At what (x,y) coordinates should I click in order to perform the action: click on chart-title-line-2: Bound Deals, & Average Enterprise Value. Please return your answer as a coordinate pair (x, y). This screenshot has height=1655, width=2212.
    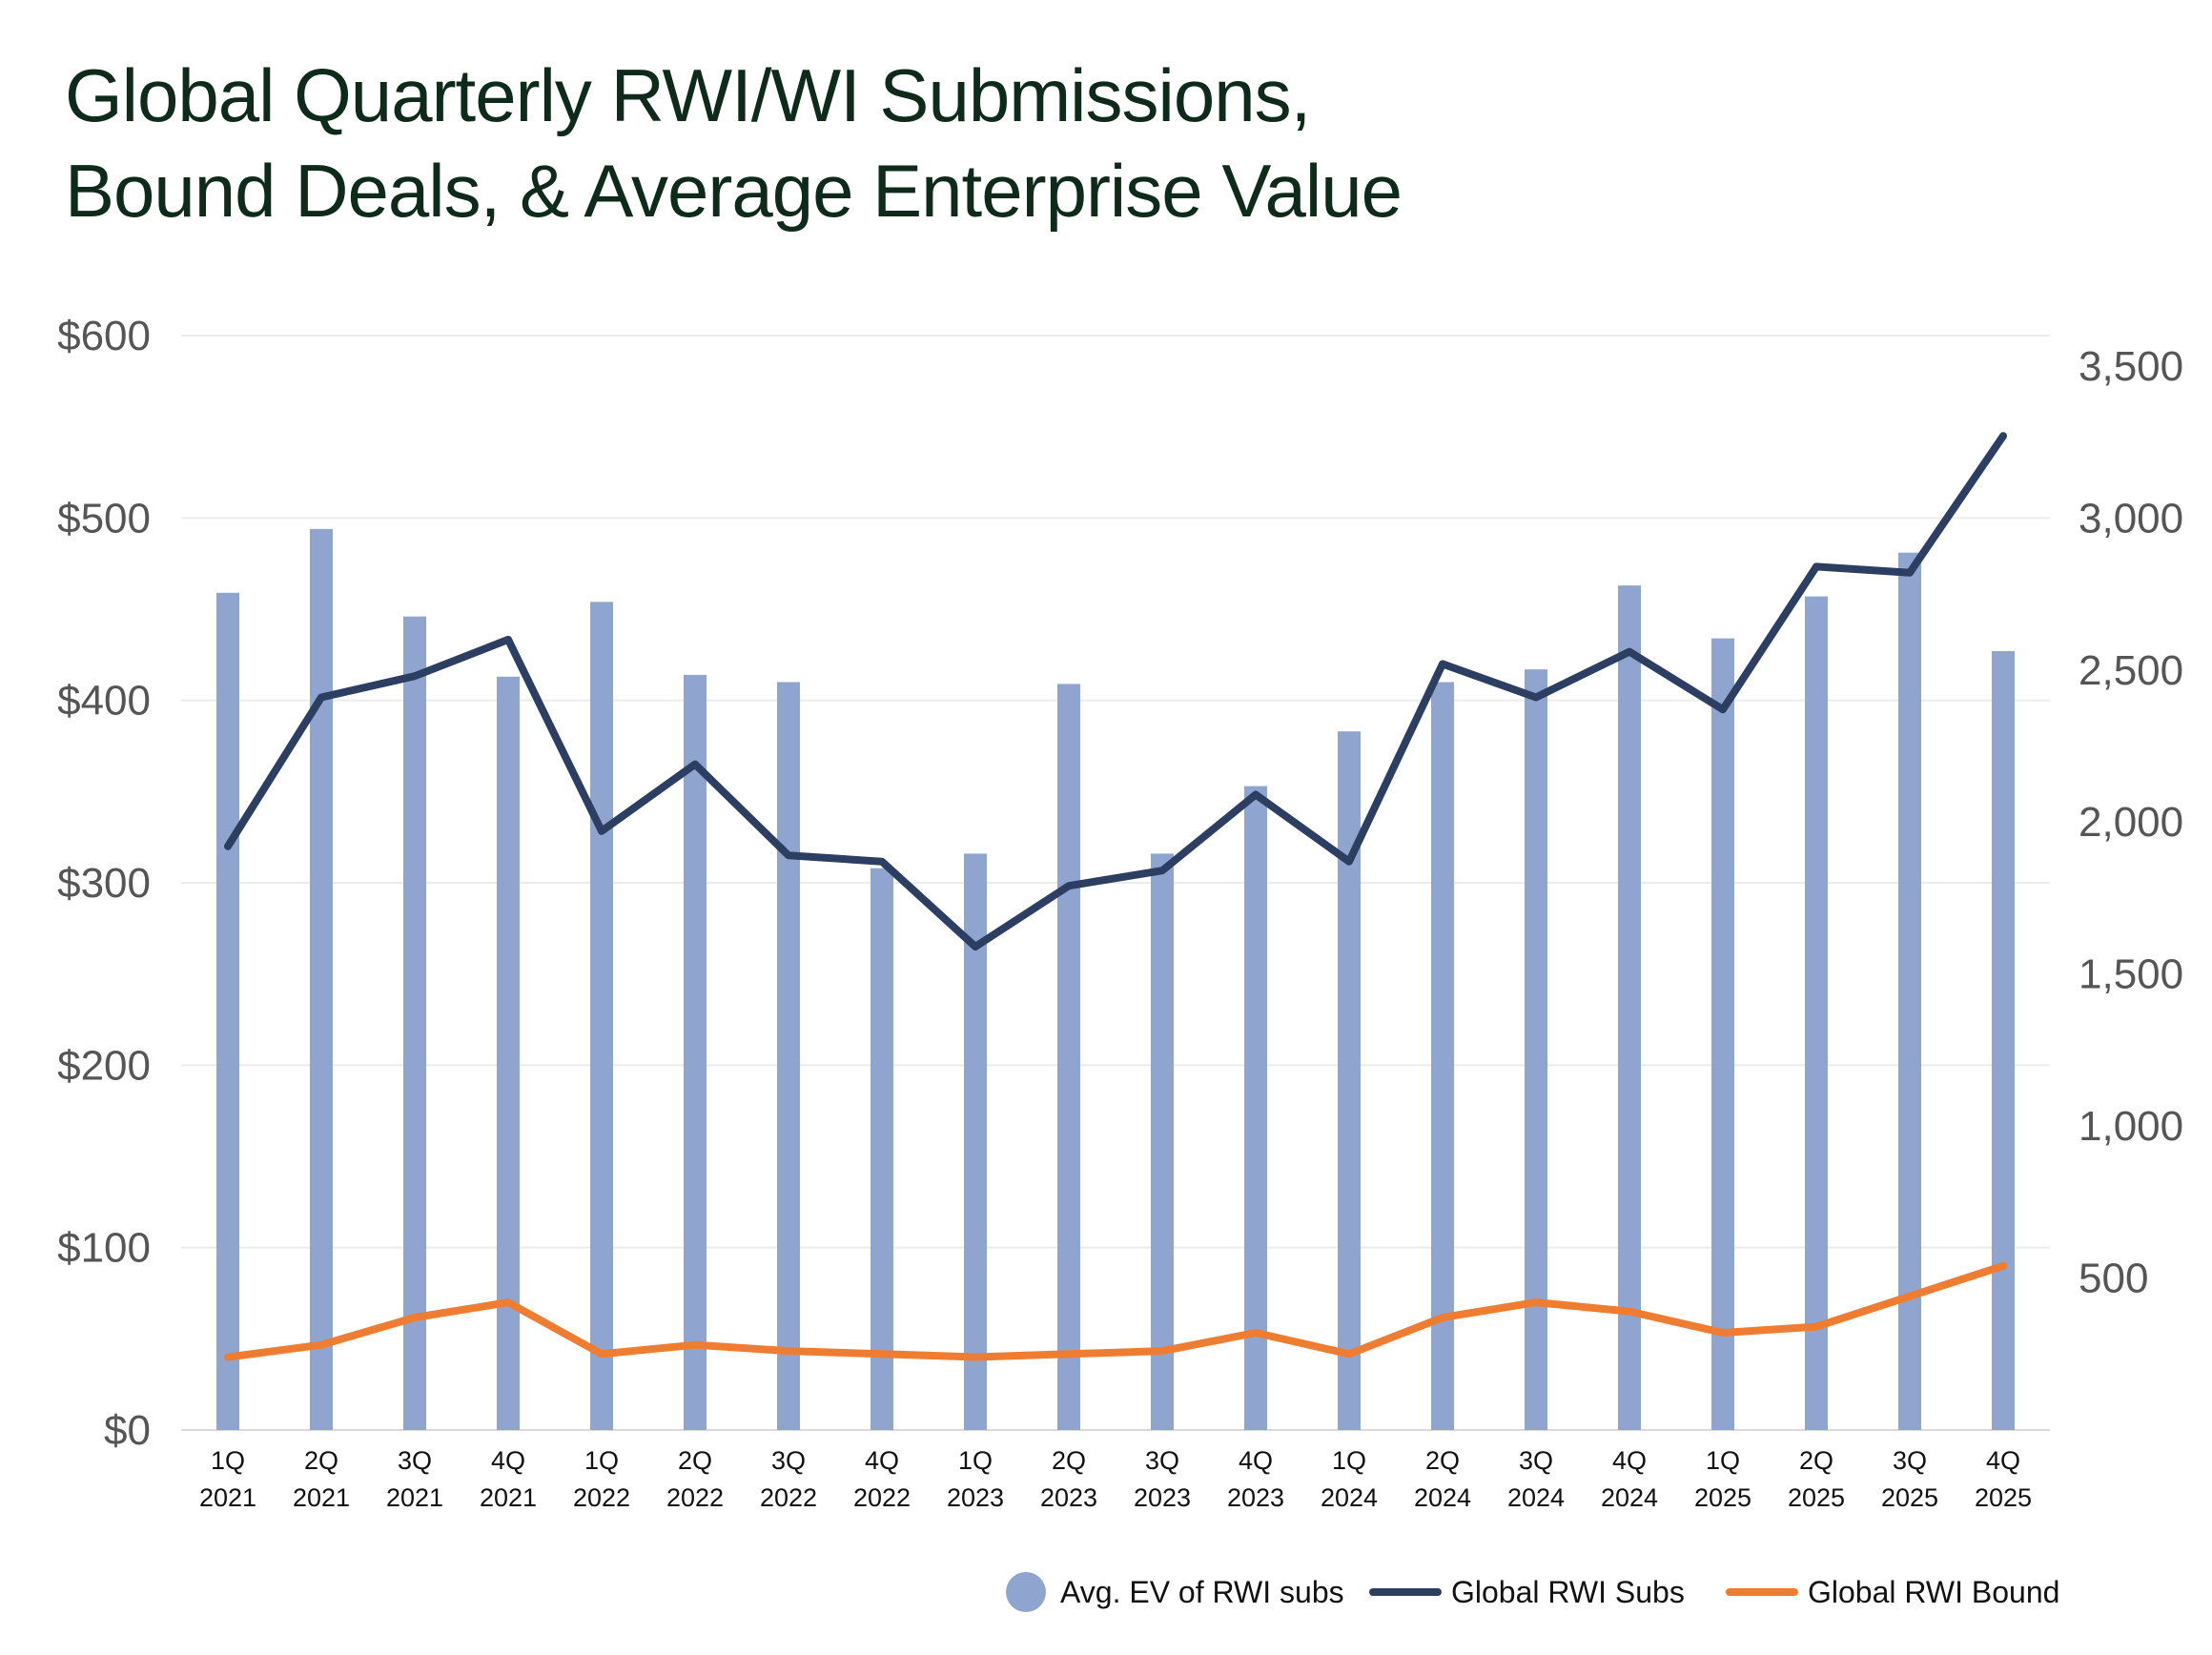
    Looking at the image, I should click on (734, 191).